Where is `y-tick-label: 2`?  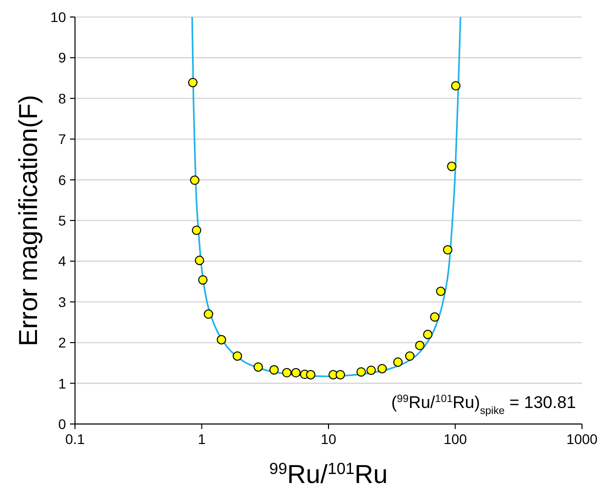 y-tick-label: 2 is located at coordinates (62, 342).